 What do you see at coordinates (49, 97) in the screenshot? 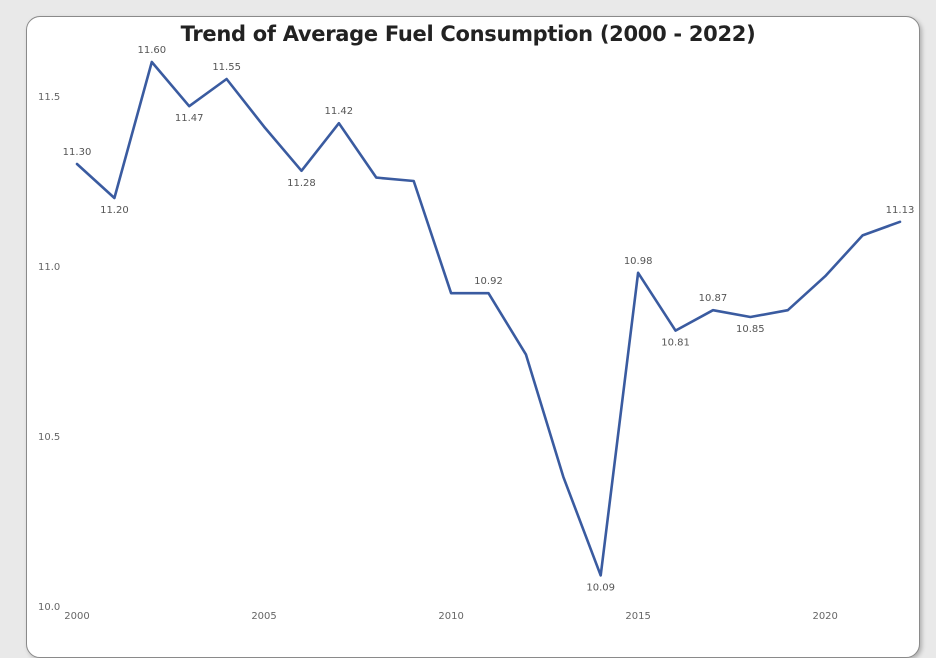
I see `y-tick-label: 11.5` at bounding box center [49, 97].